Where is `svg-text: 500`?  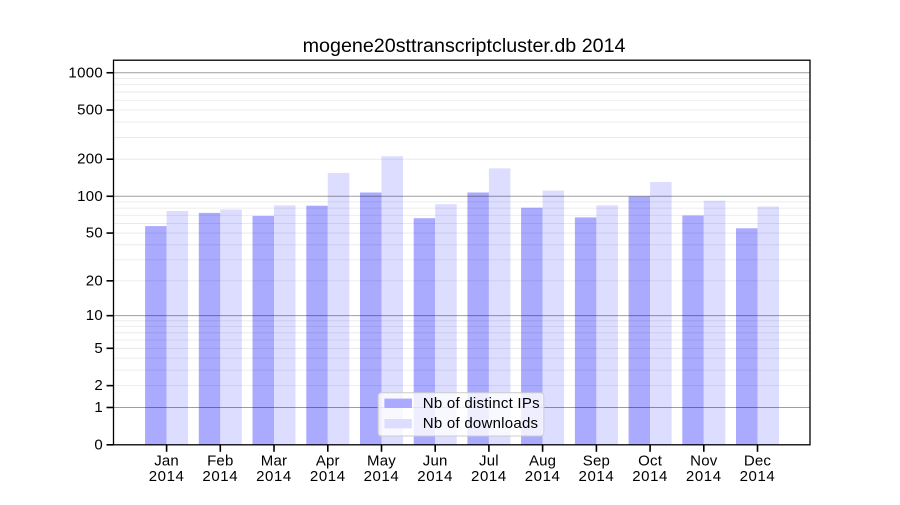
svg-text: 500 is located at coordinates (90, 110).